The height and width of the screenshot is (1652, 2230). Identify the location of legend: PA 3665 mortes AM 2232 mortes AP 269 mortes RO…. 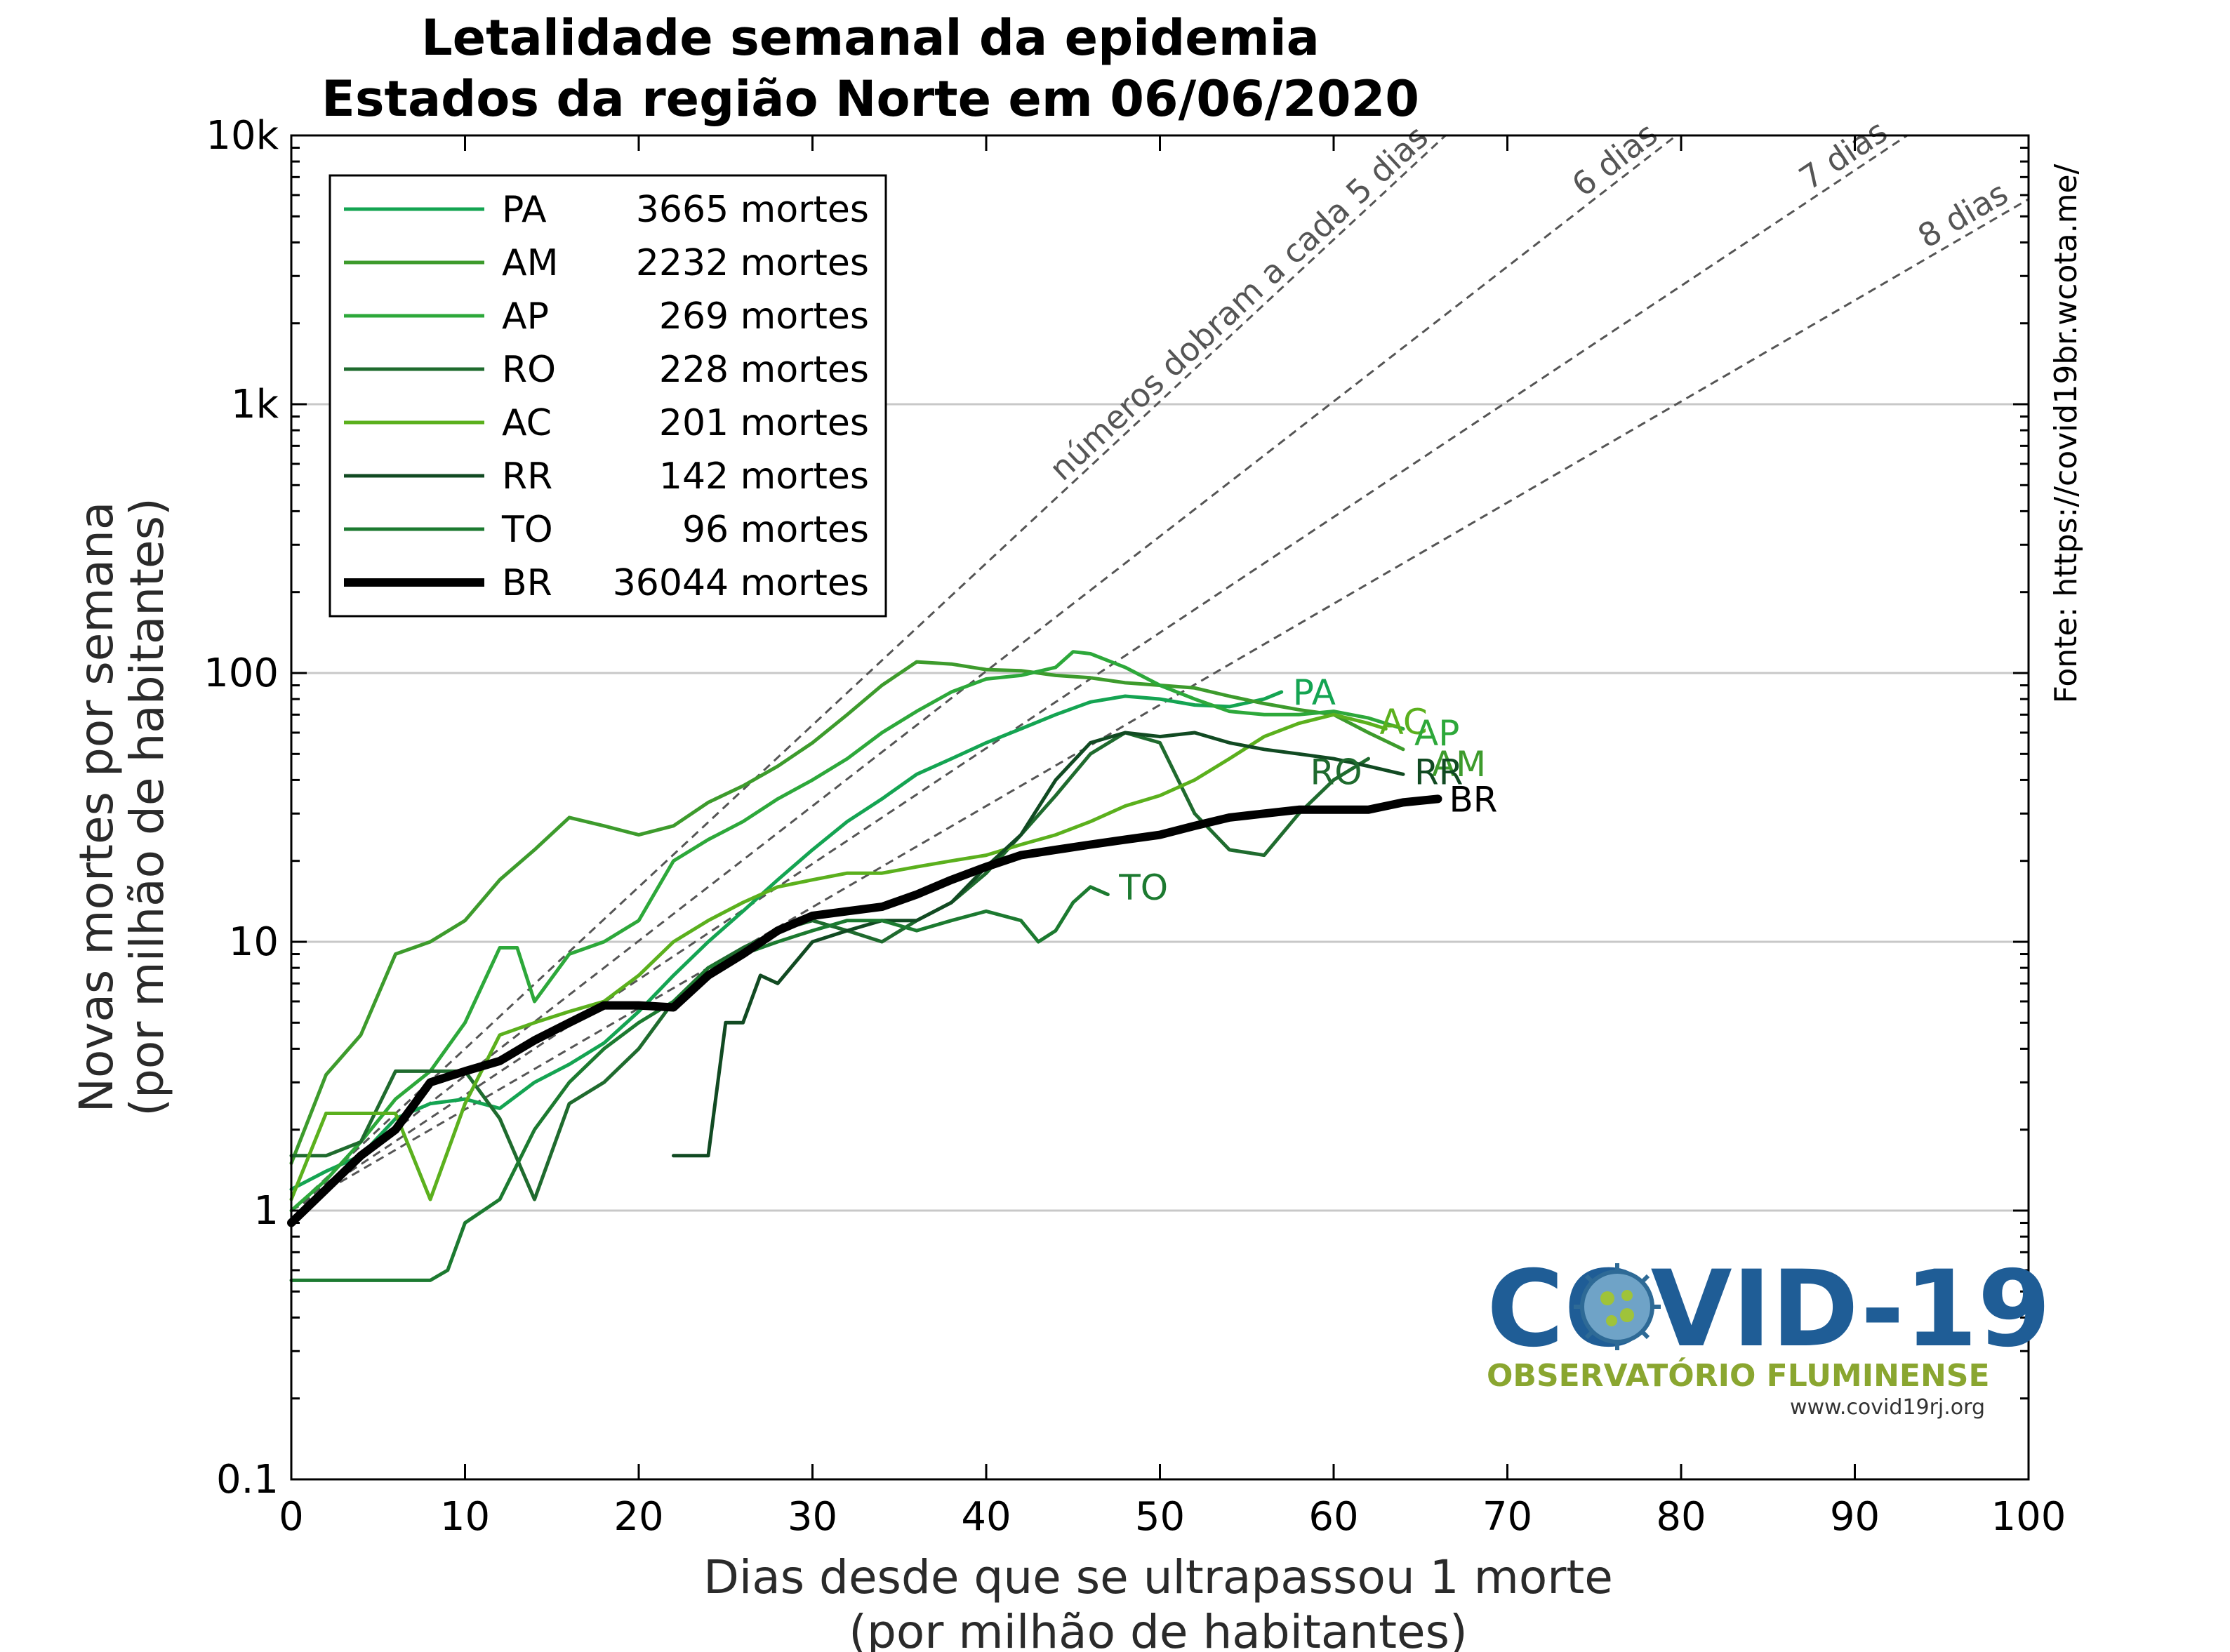
(607, 396).